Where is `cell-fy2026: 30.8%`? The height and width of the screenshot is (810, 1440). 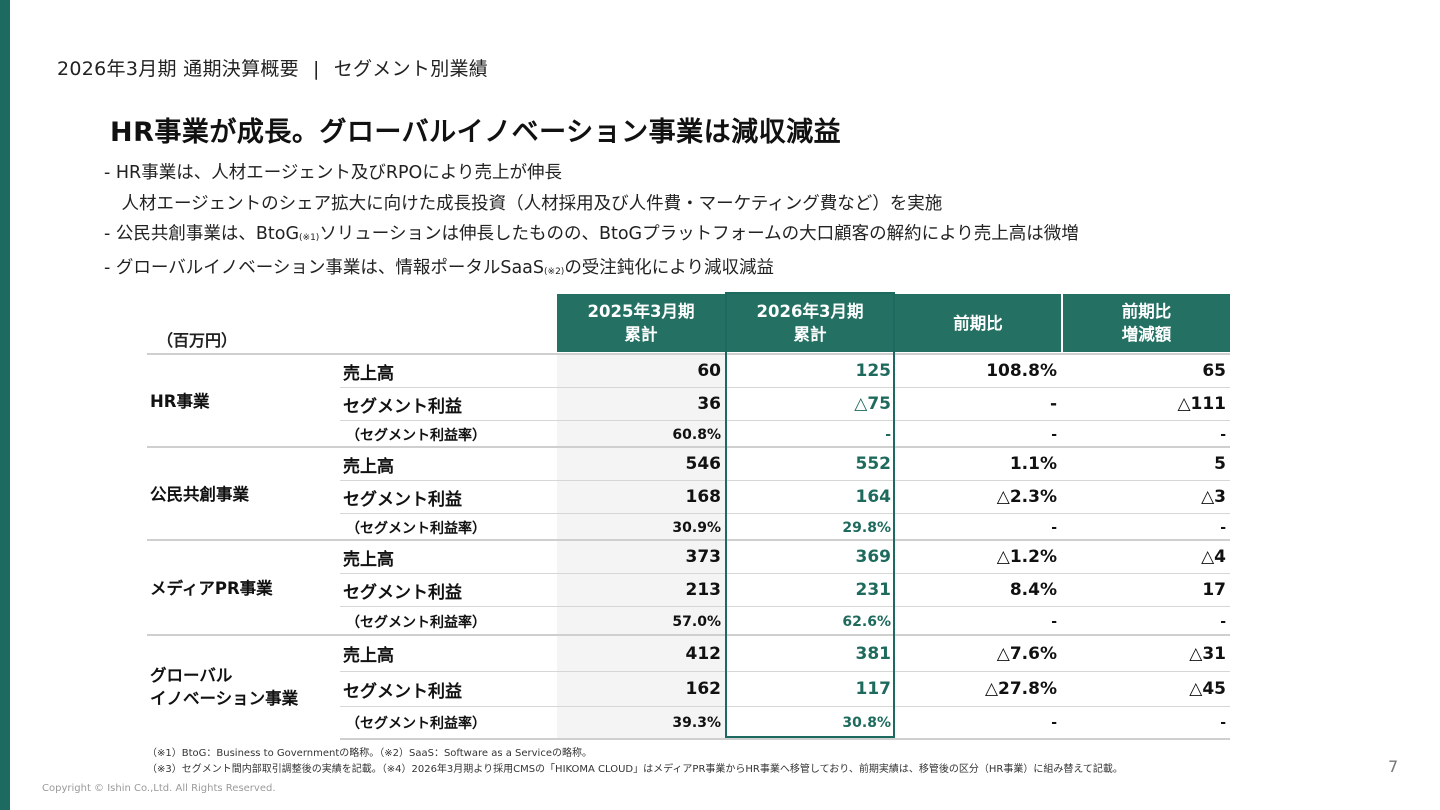
cell-fy2026: 30.8% is located at coordinates (866, 722).